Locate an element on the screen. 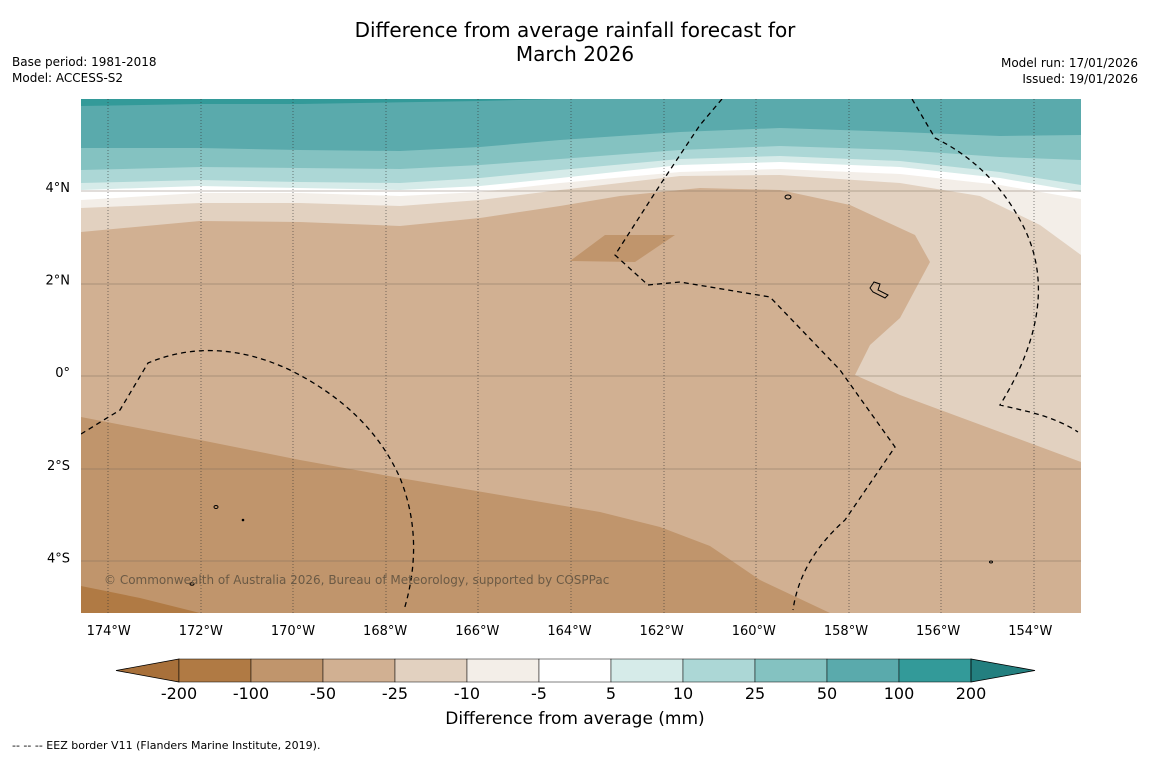 The width and height of the screenshot is (1150, 758). longitude-label: 164°W is located at coordinates (569, 631).